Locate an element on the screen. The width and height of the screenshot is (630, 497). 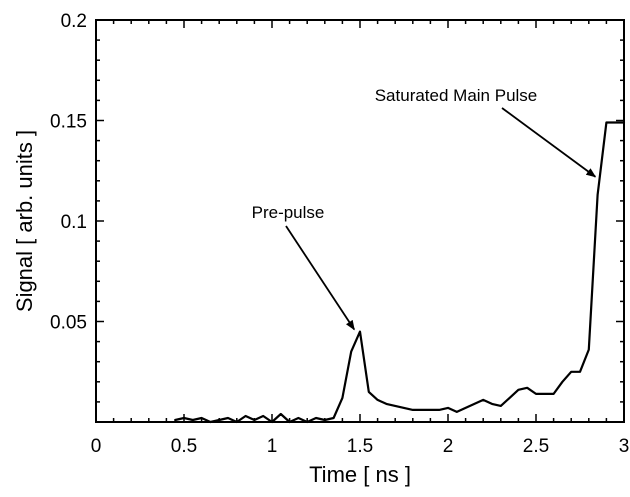
x-tick-label: 2.5 is located at coordinates (536, 446).